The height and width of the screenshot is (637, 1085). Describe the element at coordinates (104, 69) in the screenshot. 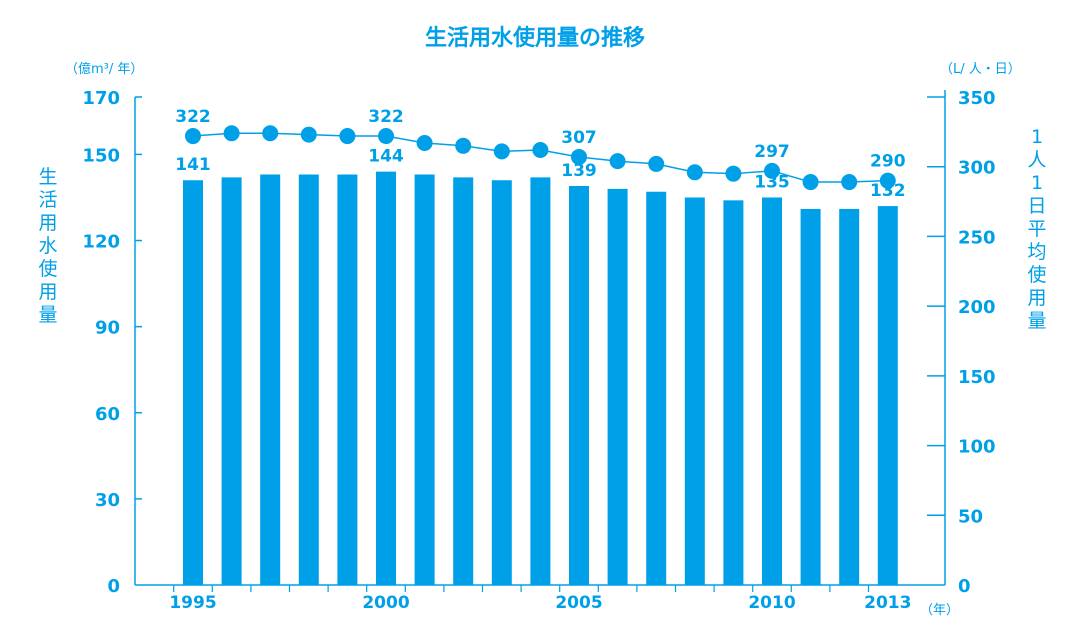

I see `left-axis-unit: （億m³/ 年）` at that location.